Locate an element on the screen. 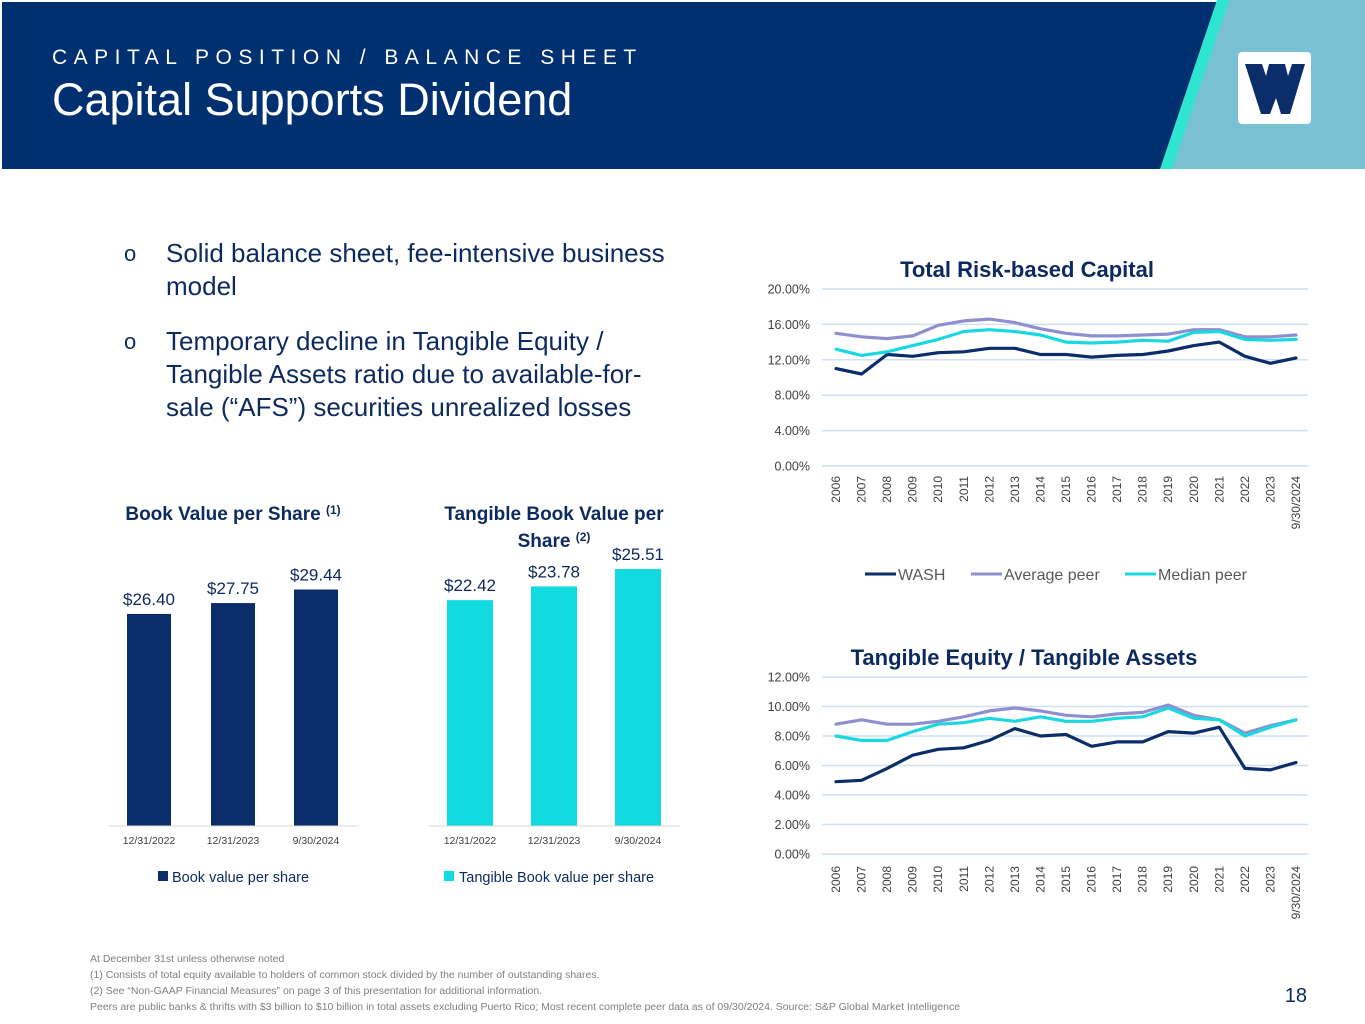 This screenshot has height=1024, width=1365. tangible-equity-title: Tangible Equity / Tangible Assets is located at coordinates (1024, 657).